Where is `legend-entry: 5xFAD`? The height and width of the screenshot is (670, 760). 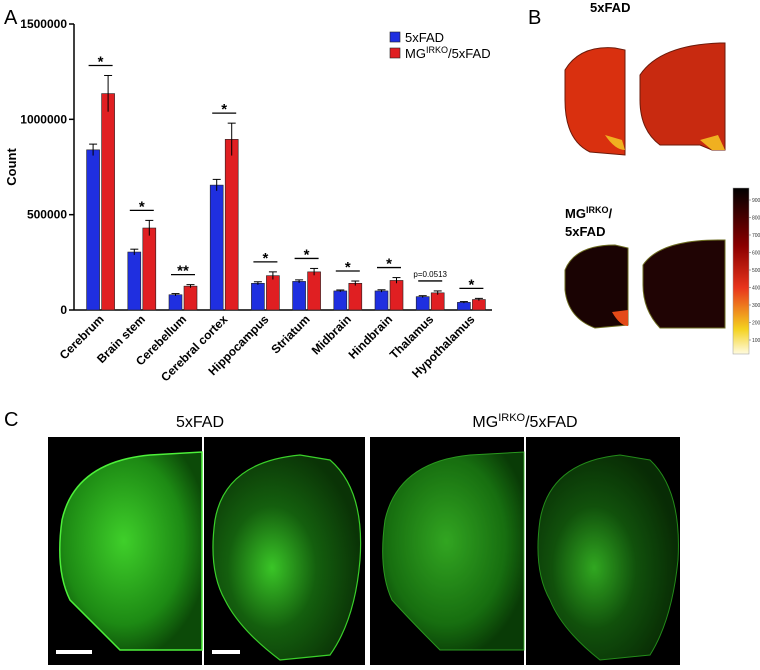 legend-entry: 5xFAD is located at coordinates (424, 37).